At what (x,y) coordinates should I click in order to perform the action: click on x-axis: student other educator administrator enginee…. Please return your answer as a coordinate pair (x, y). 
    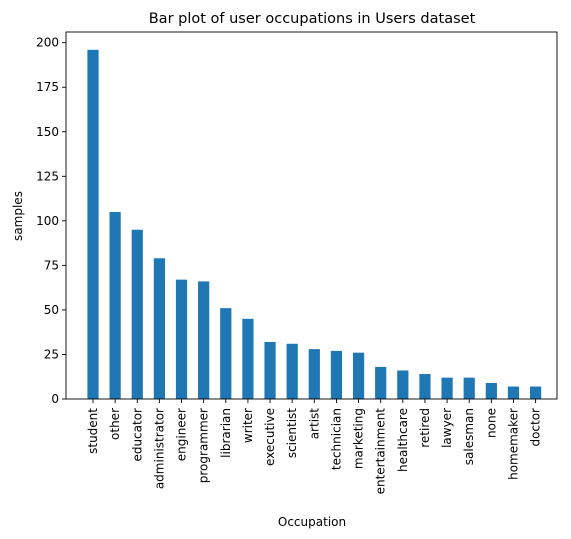
    Looking at the image, I should click on (314, 446).